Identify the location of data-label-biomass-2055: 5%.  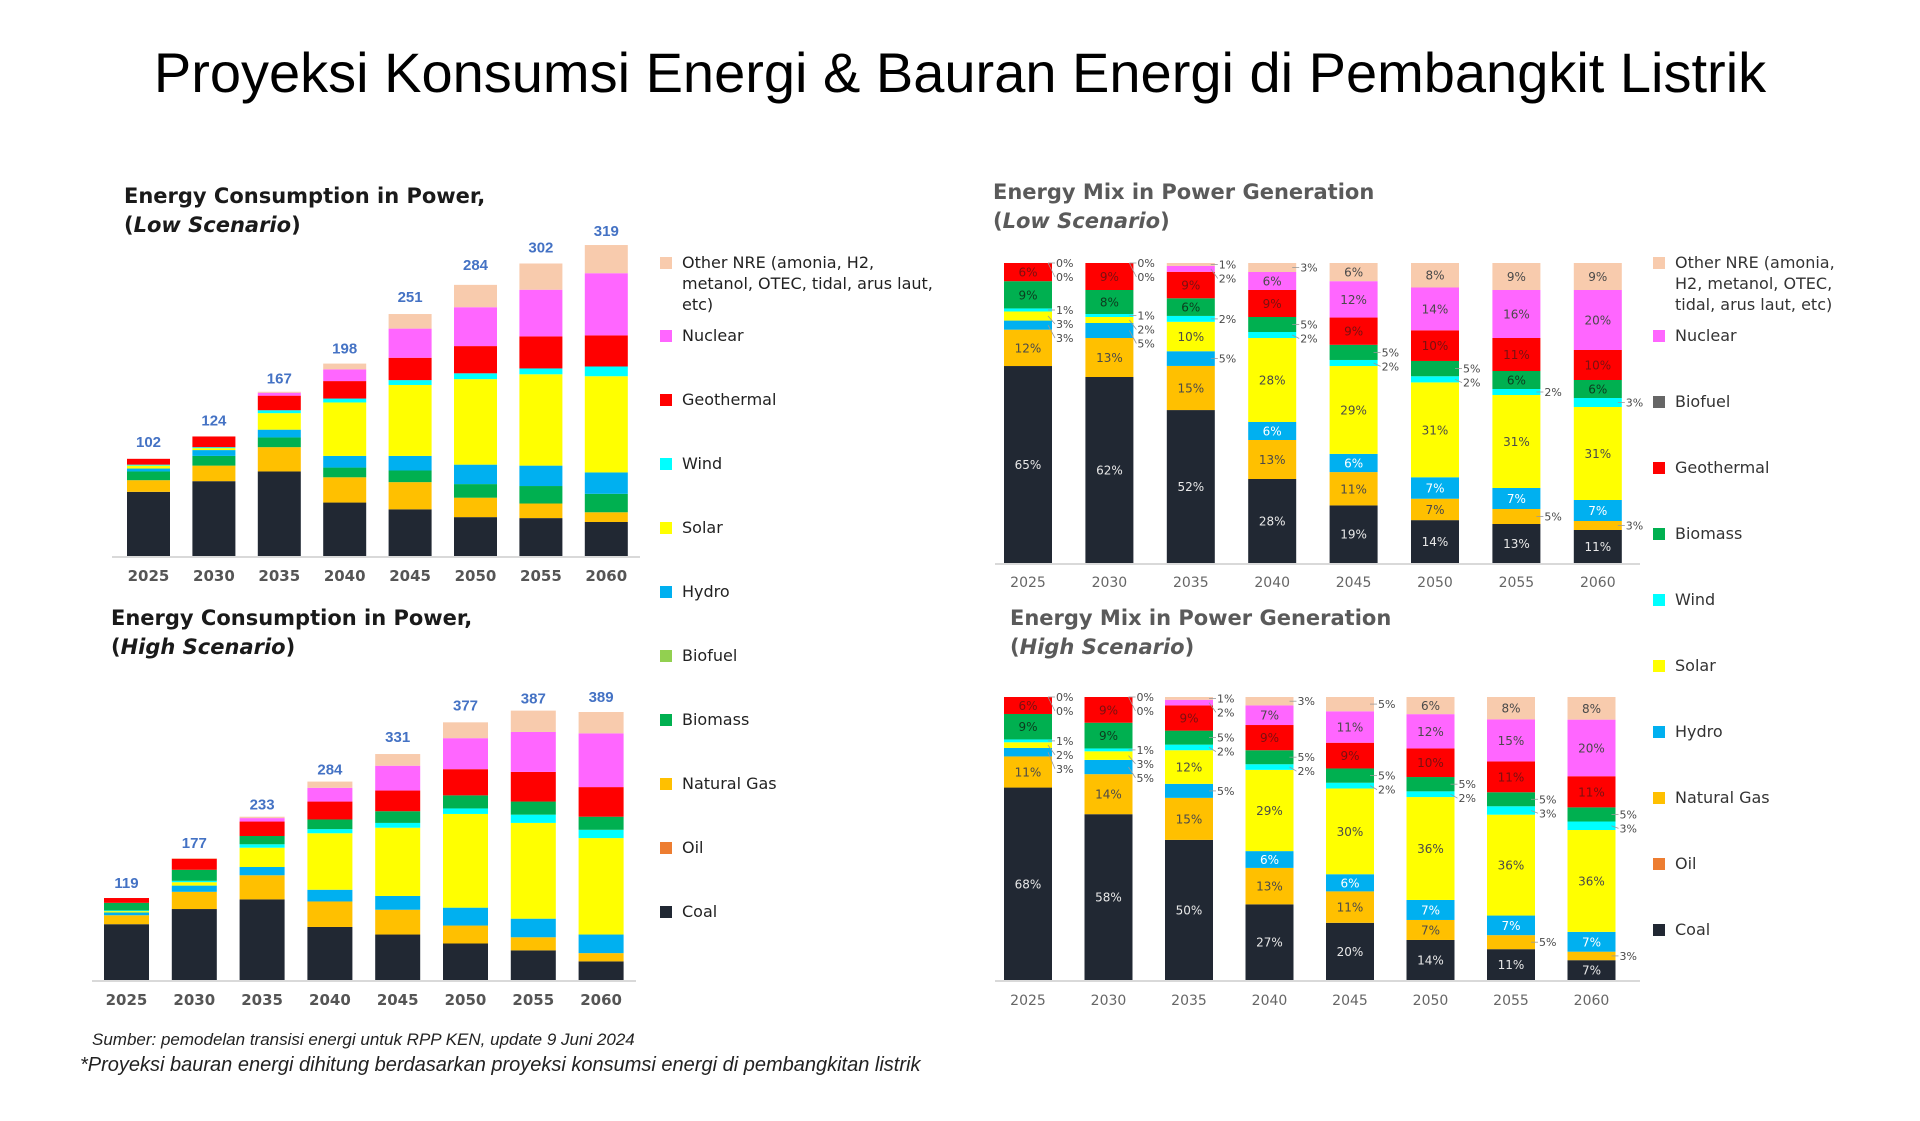
(1547, 799).